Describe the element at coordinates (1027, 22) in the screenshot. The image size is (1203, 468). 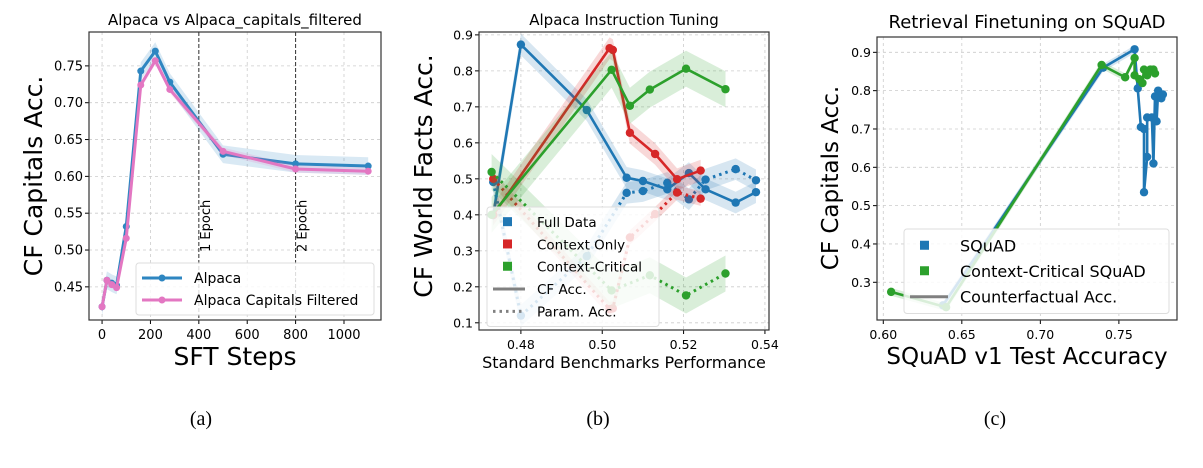
I see `chart-title: Retrieval Finetuning on SQuAD` at that location.